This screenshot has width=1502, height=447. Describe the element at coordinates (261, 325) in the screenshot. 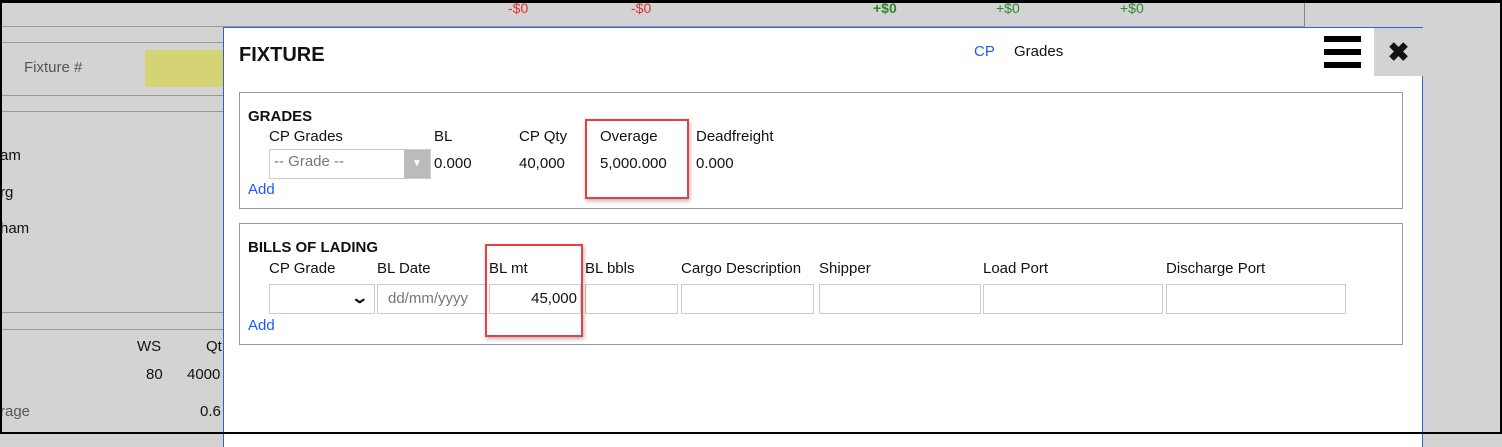

I see `add-bl-link: Add` at that location.